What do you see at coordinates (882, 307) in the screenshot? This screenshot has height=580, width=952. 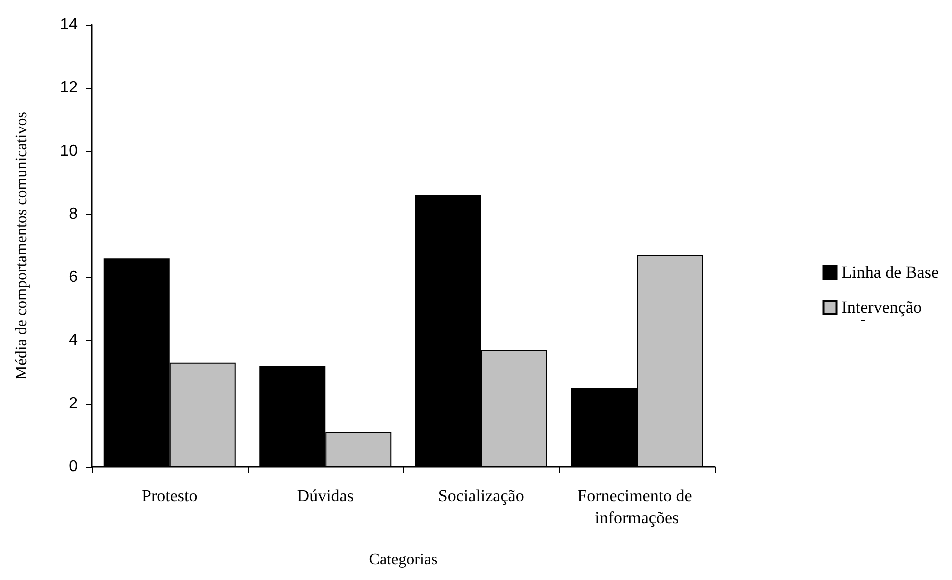 I see `legend-label: Intervenção` at bounding box center [882, 307].